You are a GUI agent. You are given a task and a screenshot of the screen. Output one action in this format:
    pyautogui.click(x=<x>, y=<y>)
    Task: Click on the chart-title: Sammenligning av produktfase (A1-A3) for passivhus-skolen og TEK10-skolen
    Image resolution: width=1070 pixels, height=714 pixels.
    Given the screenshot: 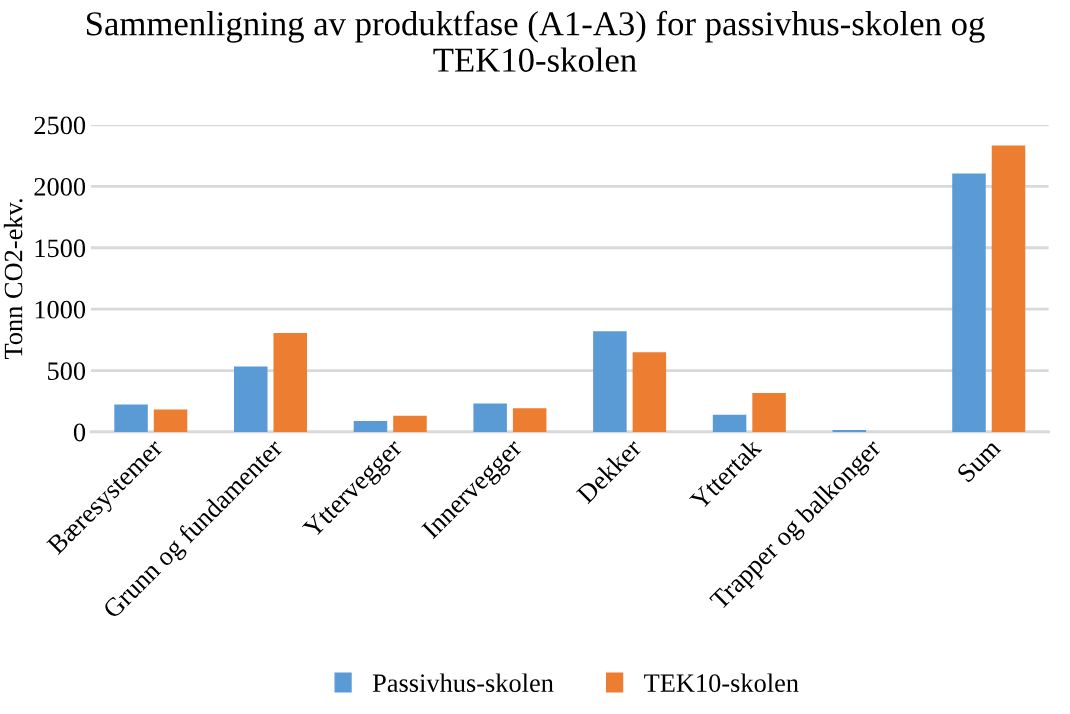 What is the action you would take?
    pyautogui.click(x=535, y=41)
    